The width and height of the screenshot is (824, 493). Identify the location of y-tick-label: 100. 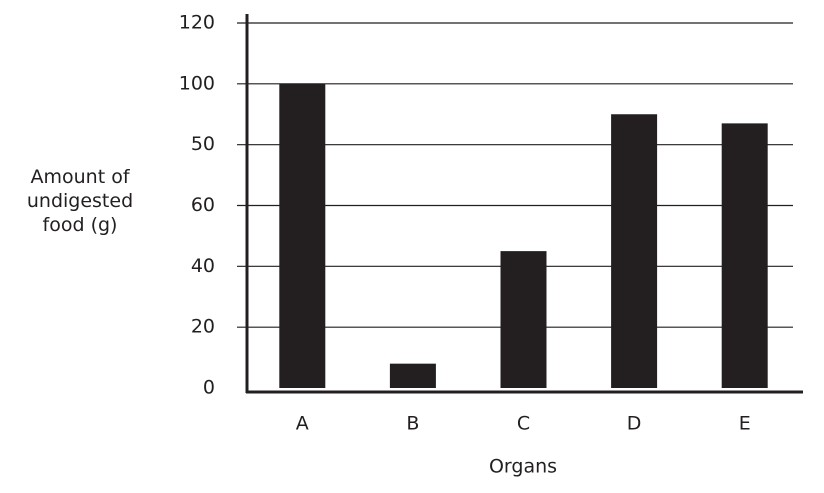
(197, 83).